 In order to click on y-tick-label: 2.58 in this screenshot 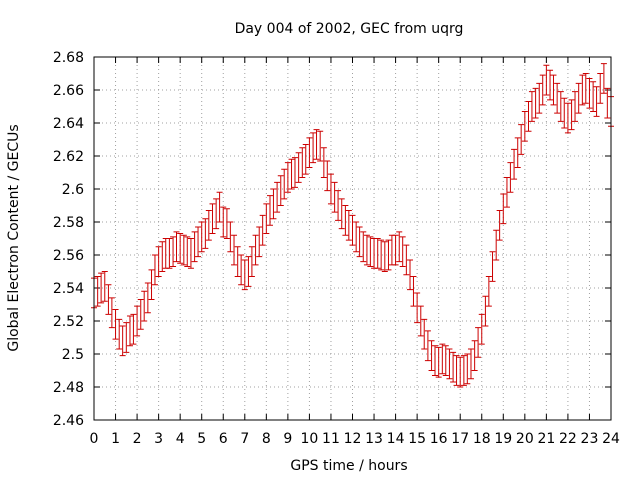, I will do `click(68, 223)`.